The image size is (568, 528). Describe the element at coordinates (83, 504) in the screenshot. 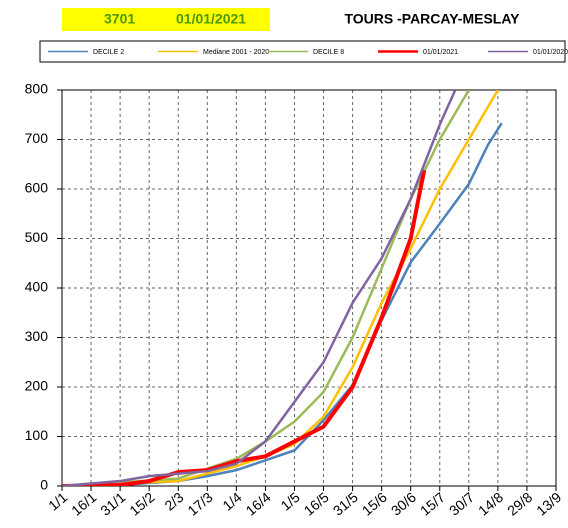

I see `x-tick-label: 16/1` at that location.